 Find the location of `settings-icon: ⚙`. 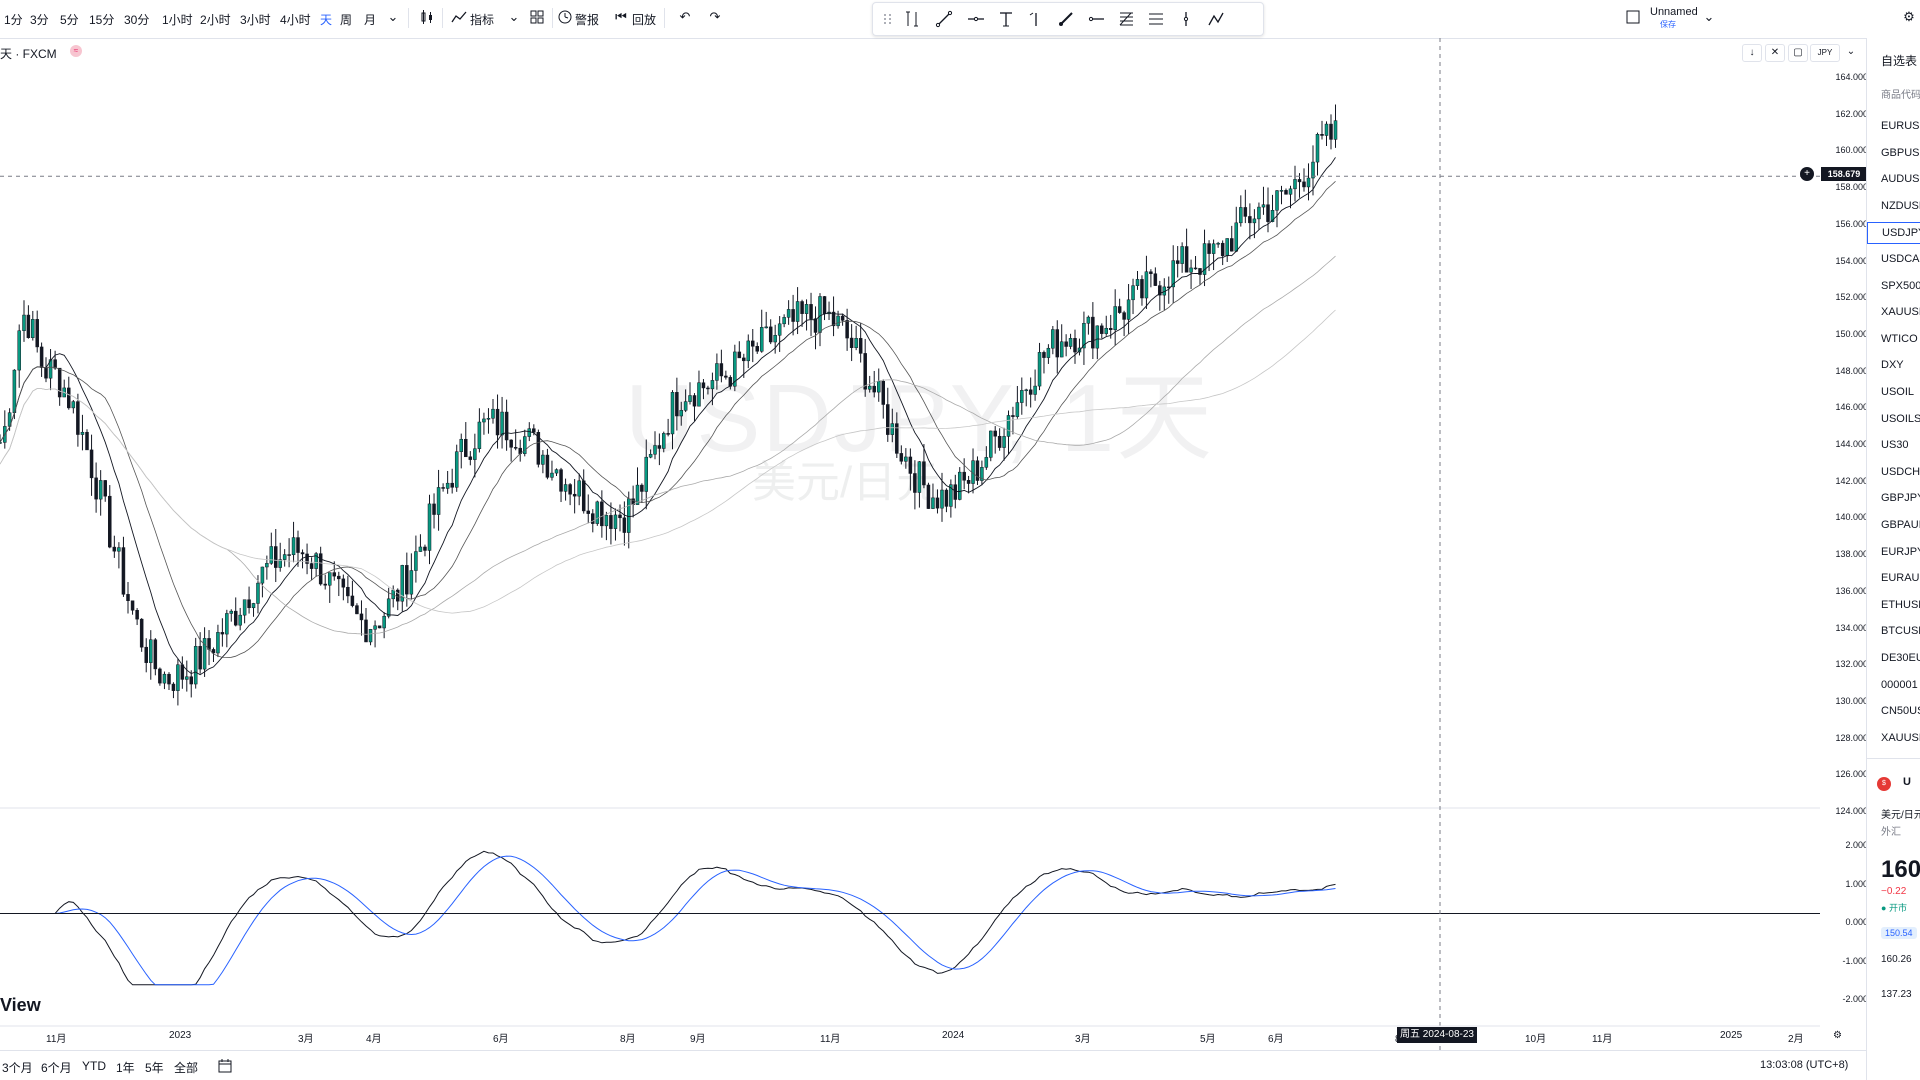

settings-icon: ⚙ is located at coordinates (1909, 16).